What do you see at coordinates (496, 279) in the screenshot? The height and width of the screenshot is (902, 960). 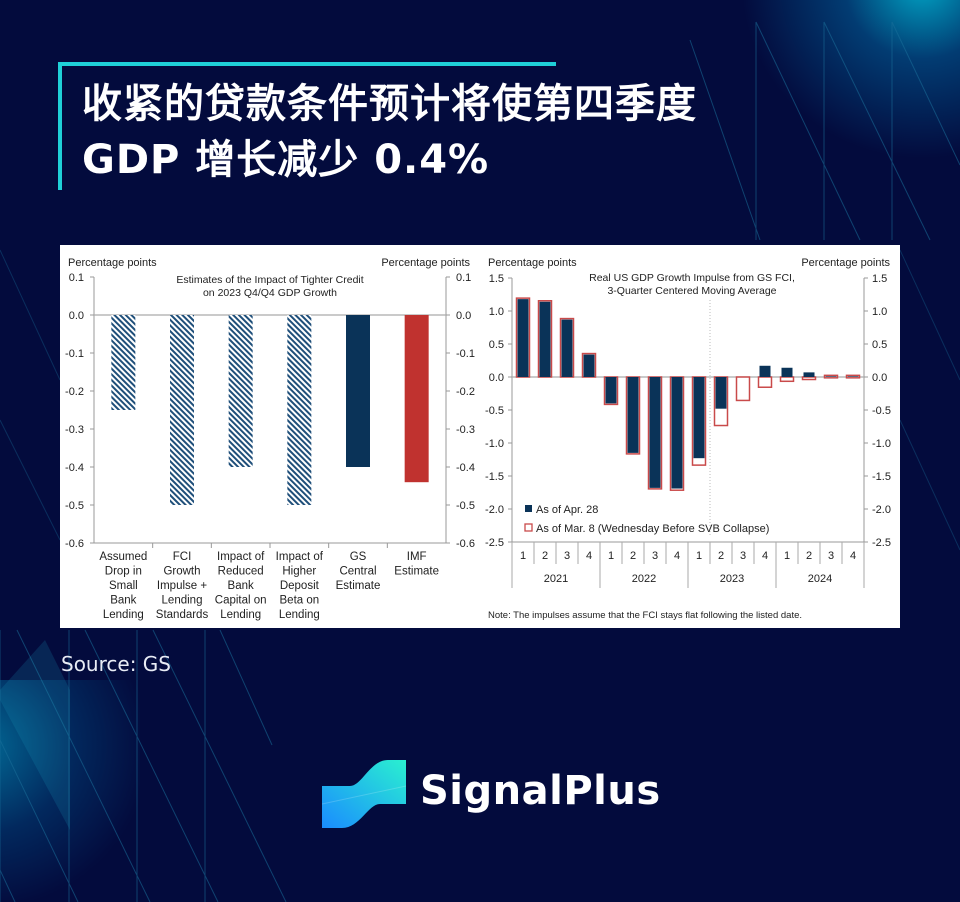 I see `y-tick-left: 1.5` at bounding box center [496, 279].